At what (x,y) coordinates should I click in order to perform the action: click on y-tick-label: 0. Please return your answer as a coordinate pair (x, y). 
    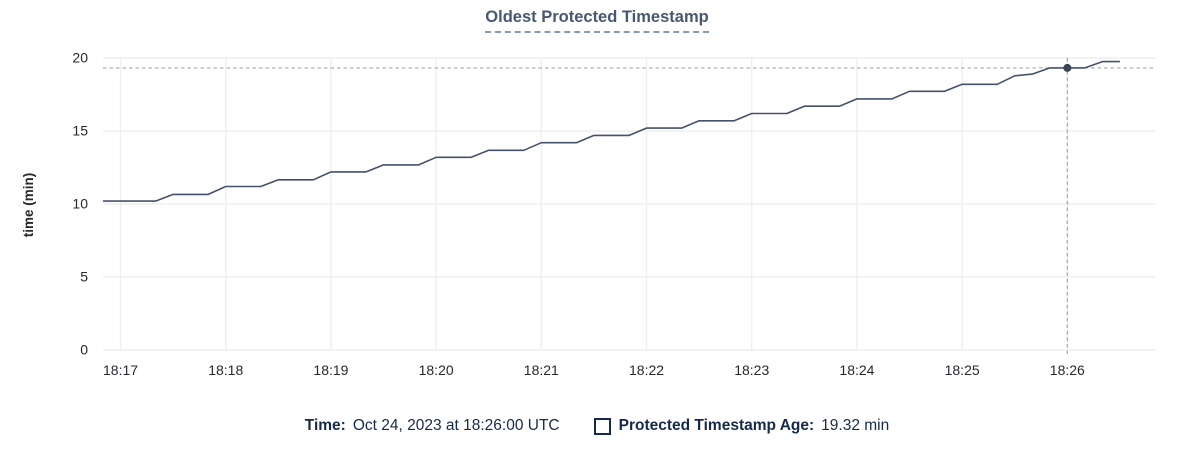
    Looking at the image, I should click on (84, 350).